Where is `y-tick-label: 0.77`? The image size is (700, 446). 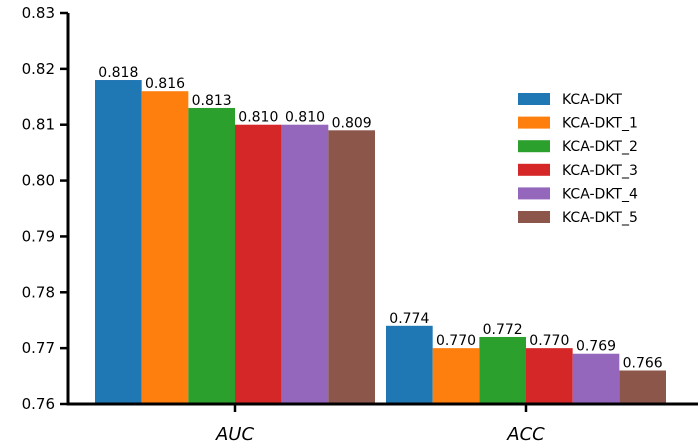
y-tick-label: 0.77 is located at coordinates (38, 348).